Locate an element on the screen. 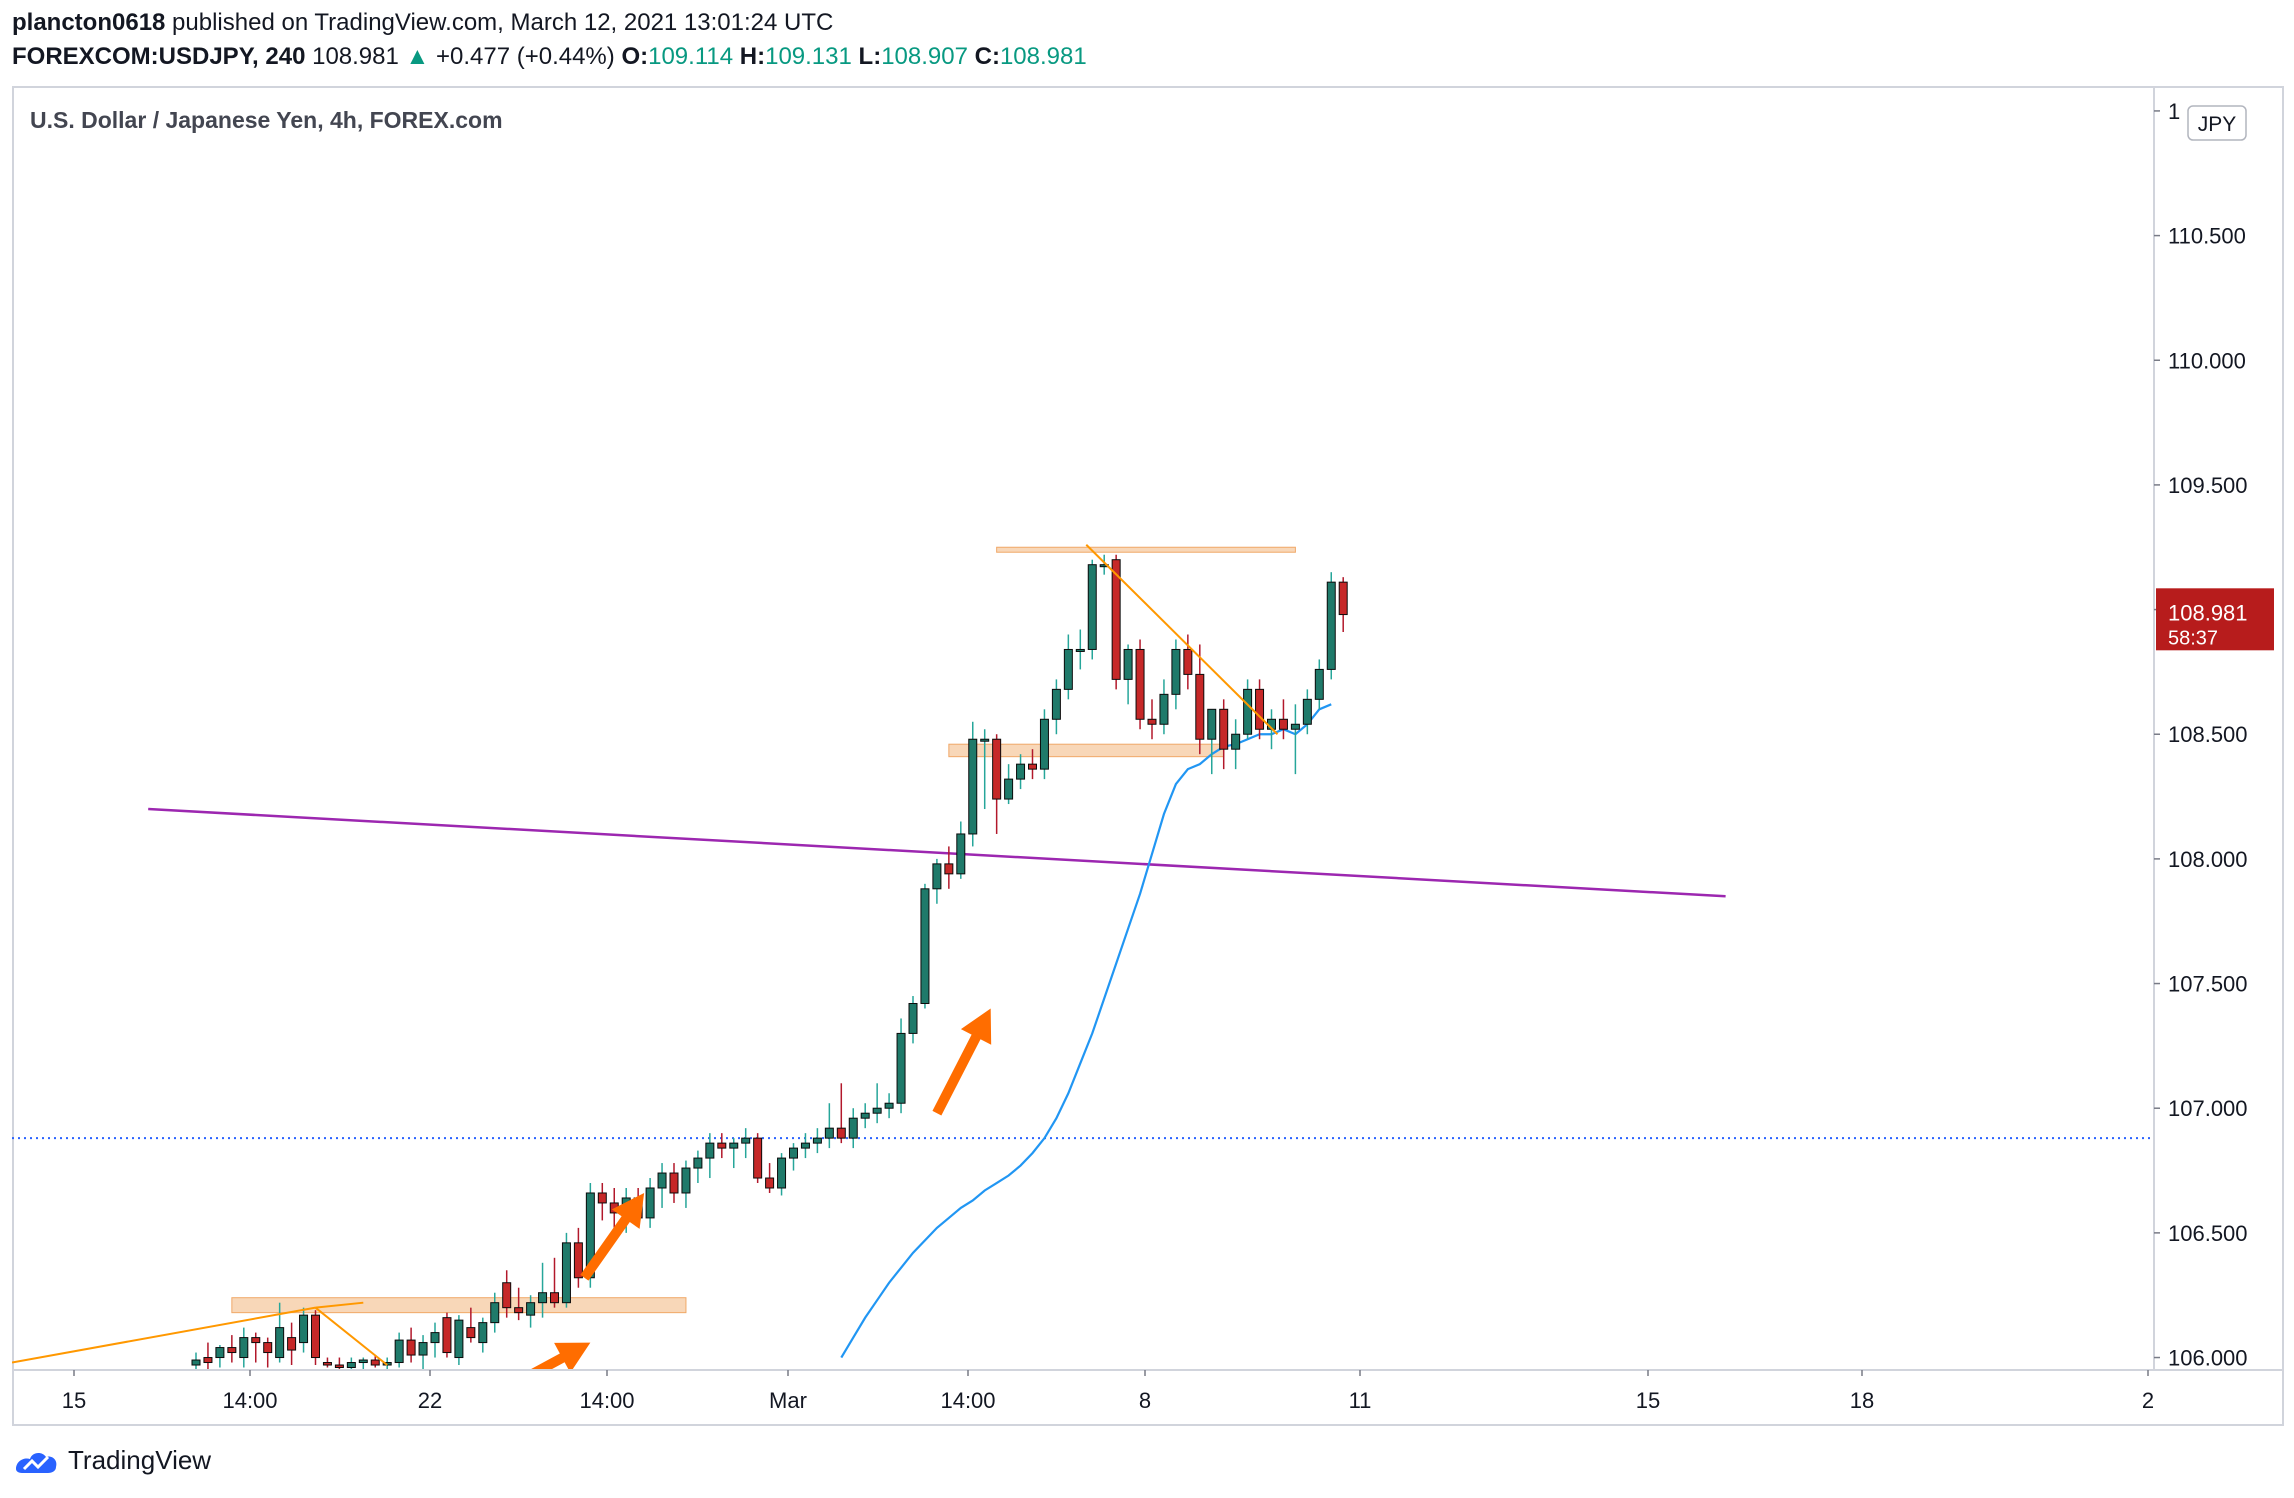 Image resolution: width=2294 pixels, height=1498 pixels. currency-badge: JPY is located at coordinates (2217, 123).